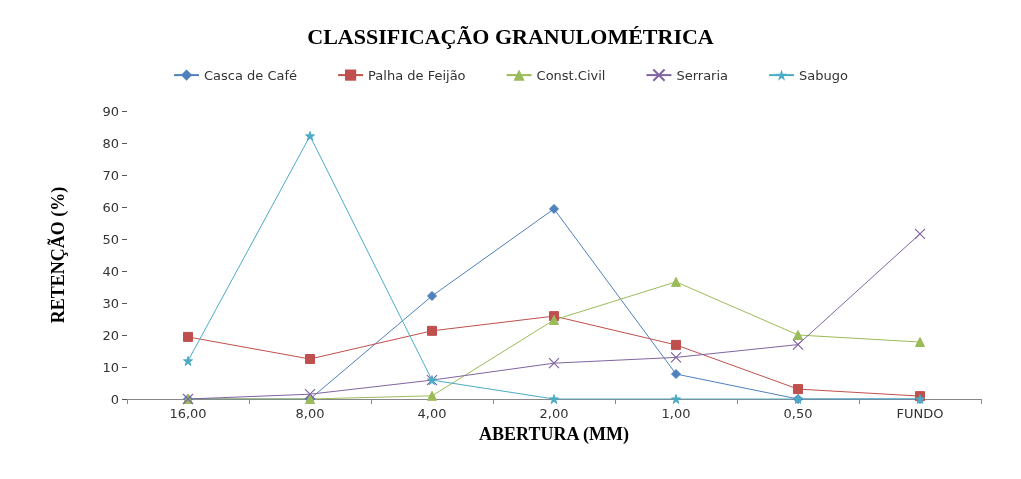  What do you see at coordinates (571, 75) in the screenshot?
I see `legend-label: Const.Civil` at bounding box center [571, 75].